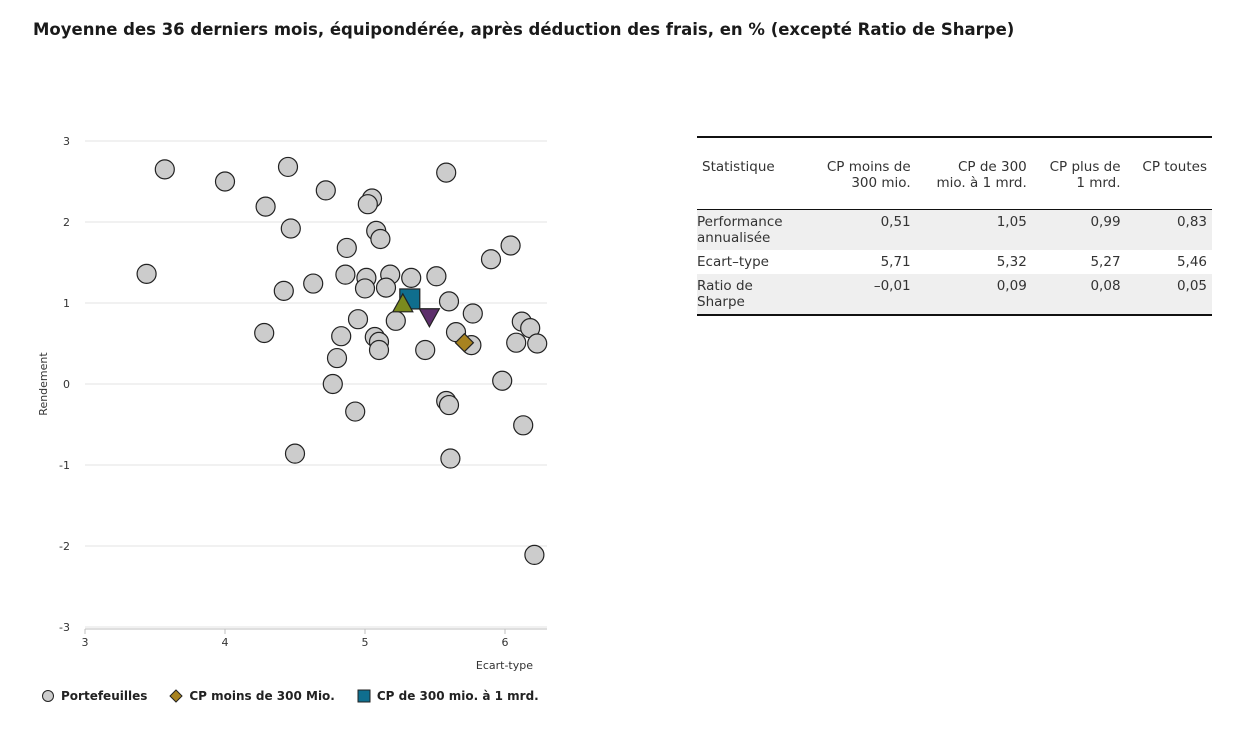 Image resolution: width=1243 pixels, height=731 pixels. I want to click on table-row: Ratio de Sharpe –0,01 0,09 0,08 0,05, so click(954, 294).